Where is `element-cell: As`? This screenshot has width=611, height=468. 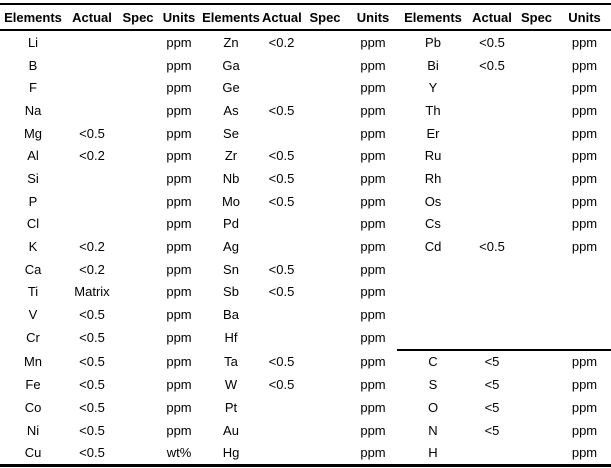
element-cell: As is located at coordinates (231, 110).